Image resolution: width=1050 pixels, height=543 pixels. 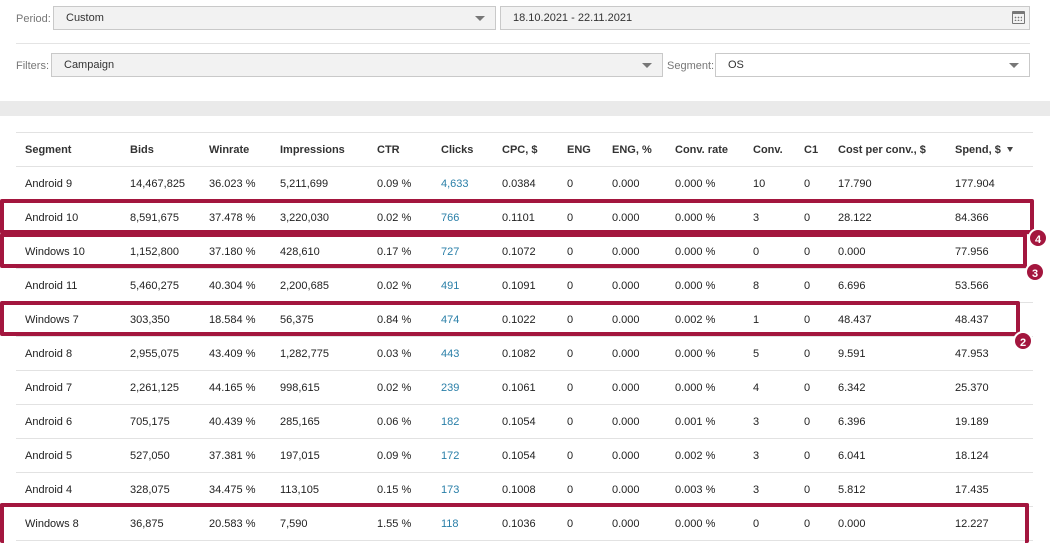 I want to click on clicks-link: 173, so click(x=462, y=489).